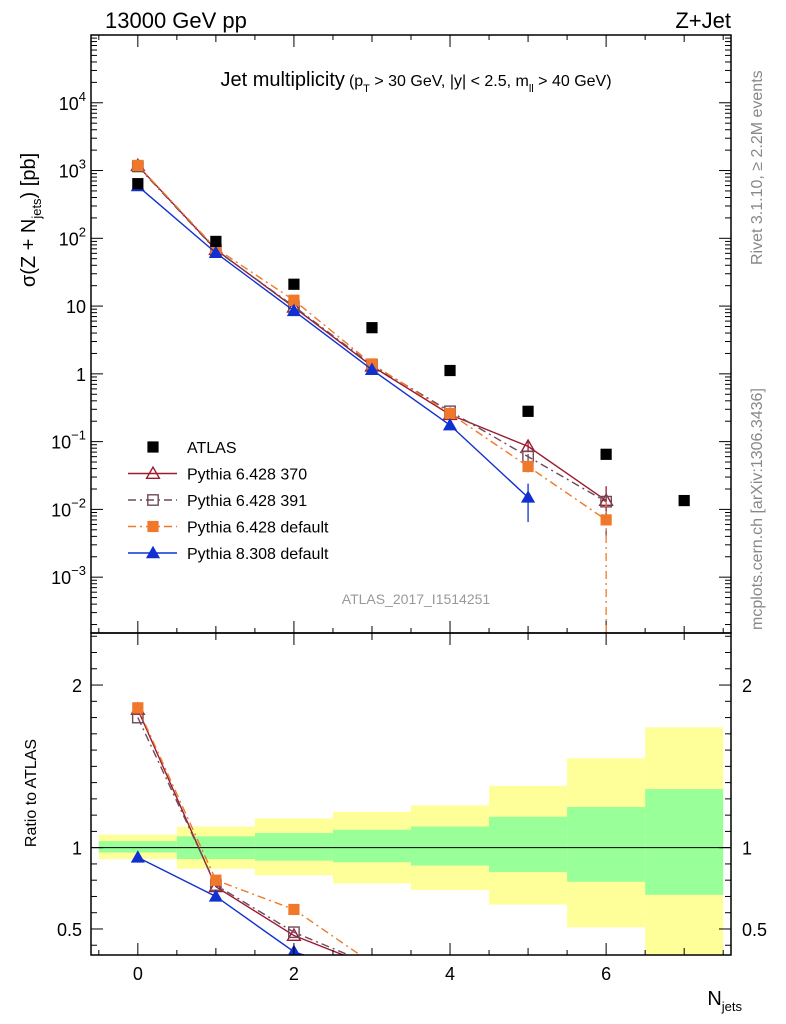 Image resolution: width=786 pixels, height=1024 pixels. I want to click on main-y-tick-label: 10⁻¹, so click(68, 440).